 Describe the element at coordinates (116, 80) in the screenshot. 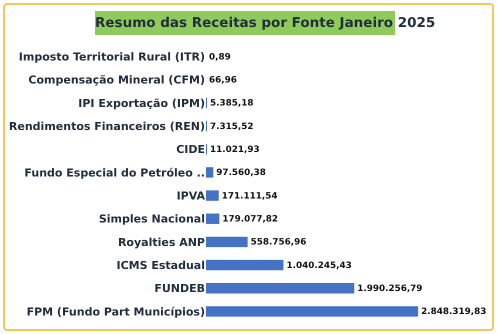

I see `y-tick-label: Compensação Mineral (CFM)` at that location.